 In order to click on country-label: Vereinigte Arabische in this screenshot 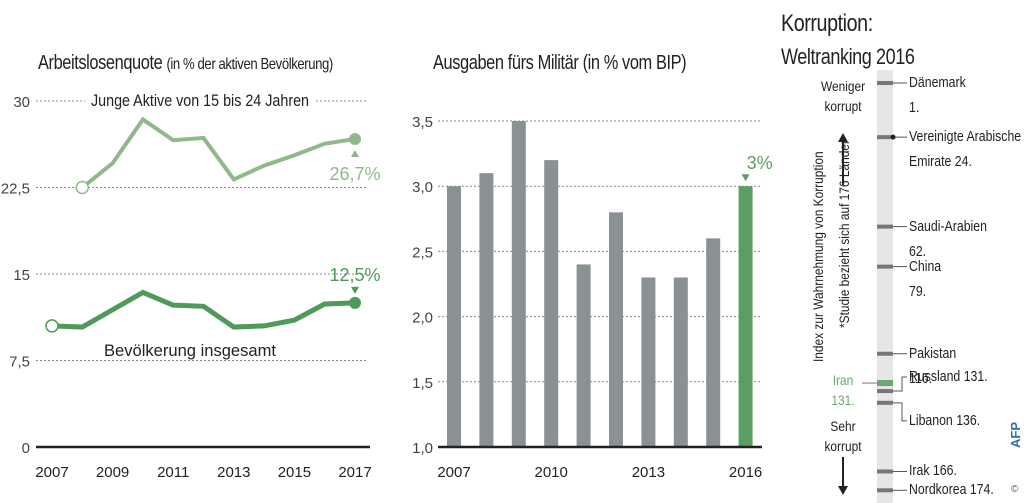, I will do `click(965, 137)`.